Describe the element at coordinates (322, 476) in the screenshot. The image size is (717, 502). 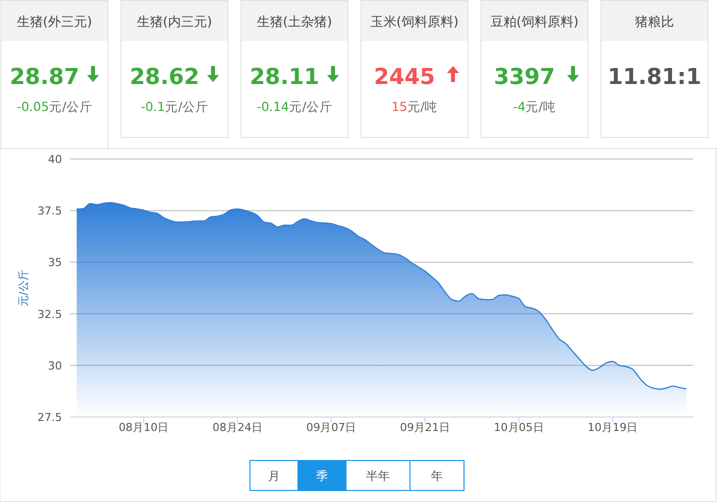
I see `text: 季` at that location.